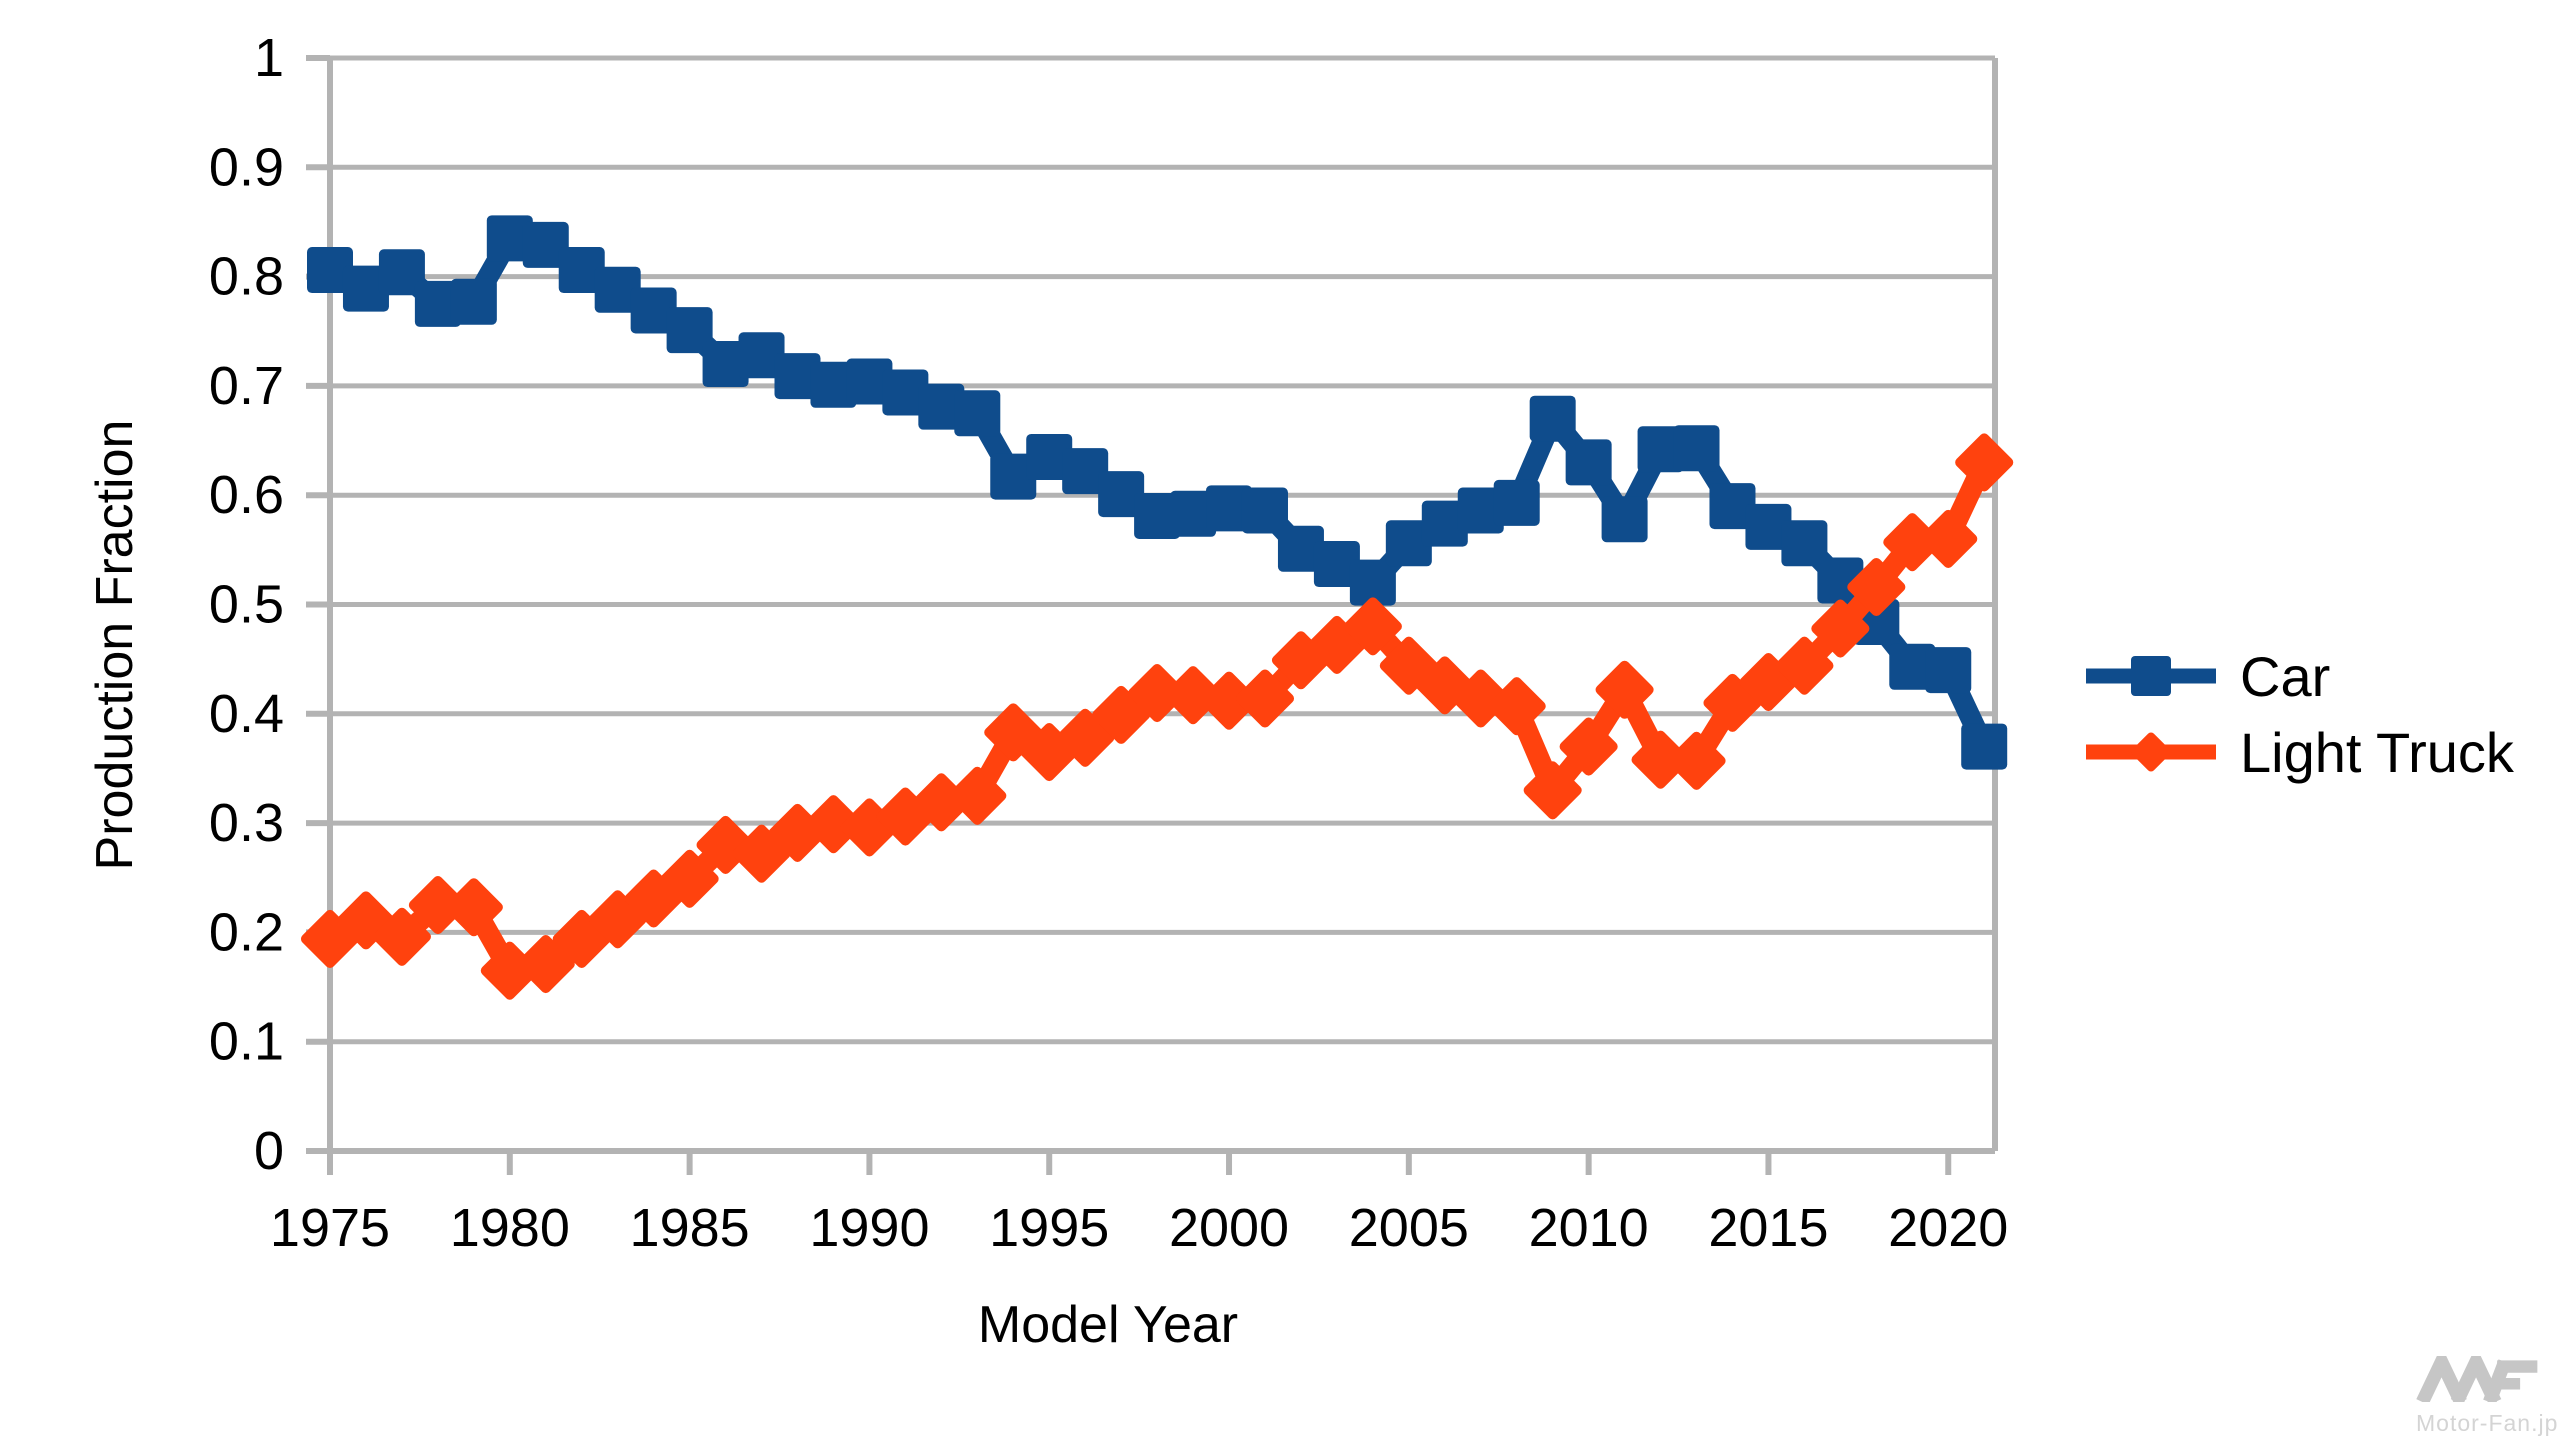 The height and width of the screenshot is (1440, 2560). I want to click on x-tick-label: 1975, so click(330, 1228).